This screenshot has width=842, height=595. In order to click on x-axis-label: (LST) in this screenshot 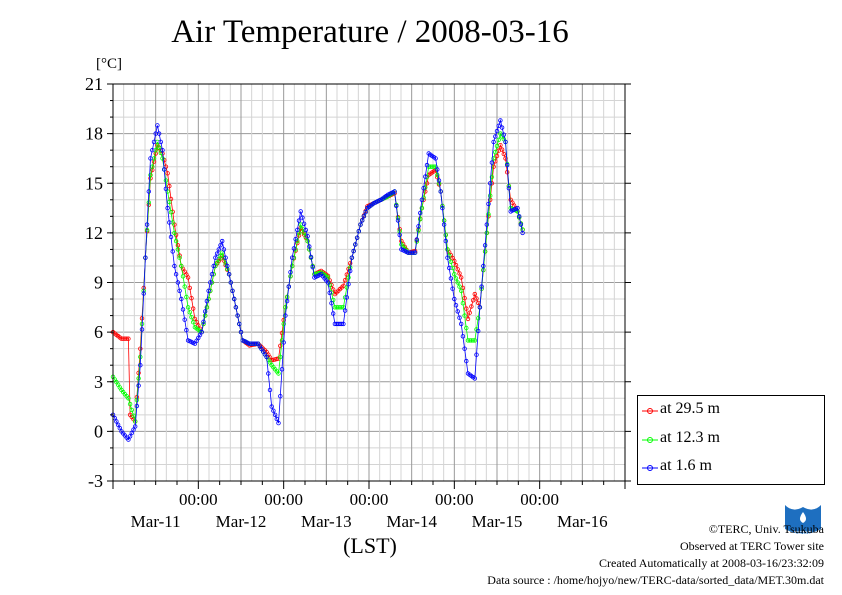, I will do `click(370, 545)`.